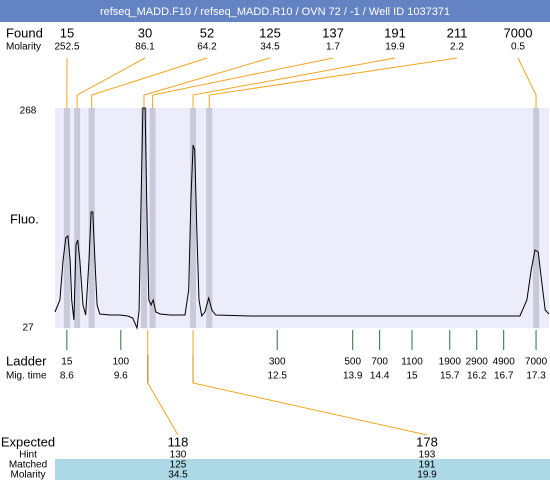 This screenshot has width=550, height=480. Describe the element at coordinates (28, 455) in the screenshot. I see `hint-label: Hint` at that location.